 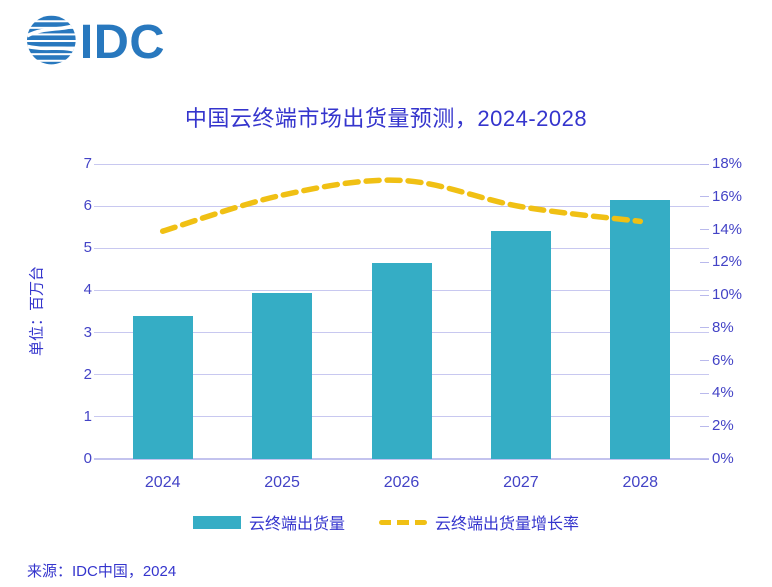 I want to click on y-axis-tick-label: 2, so click(x=87, y=374).